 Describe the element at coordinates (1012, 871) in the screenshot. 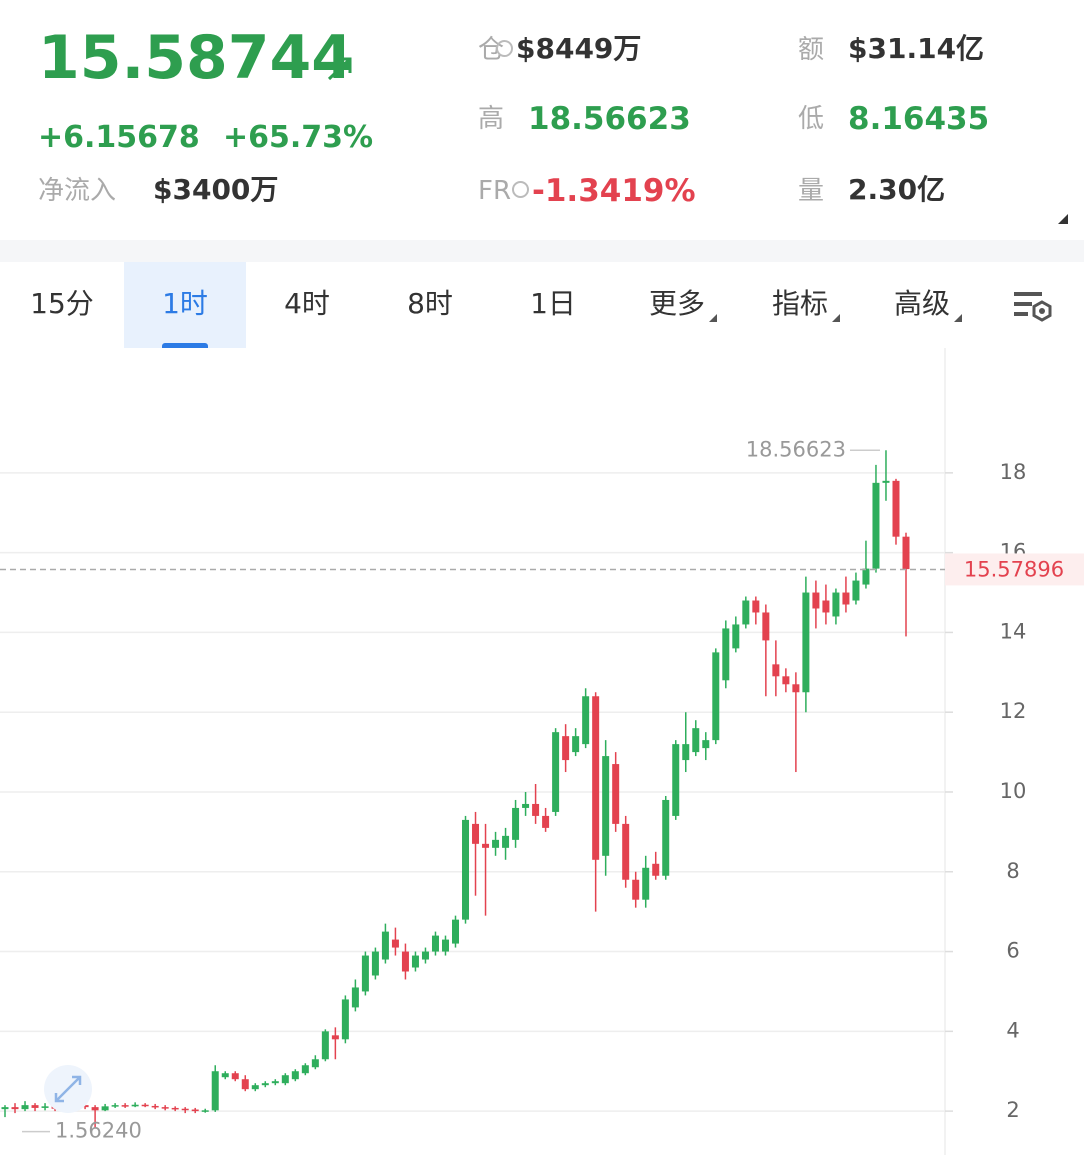

I see `y-tick-label: 8` at that location.